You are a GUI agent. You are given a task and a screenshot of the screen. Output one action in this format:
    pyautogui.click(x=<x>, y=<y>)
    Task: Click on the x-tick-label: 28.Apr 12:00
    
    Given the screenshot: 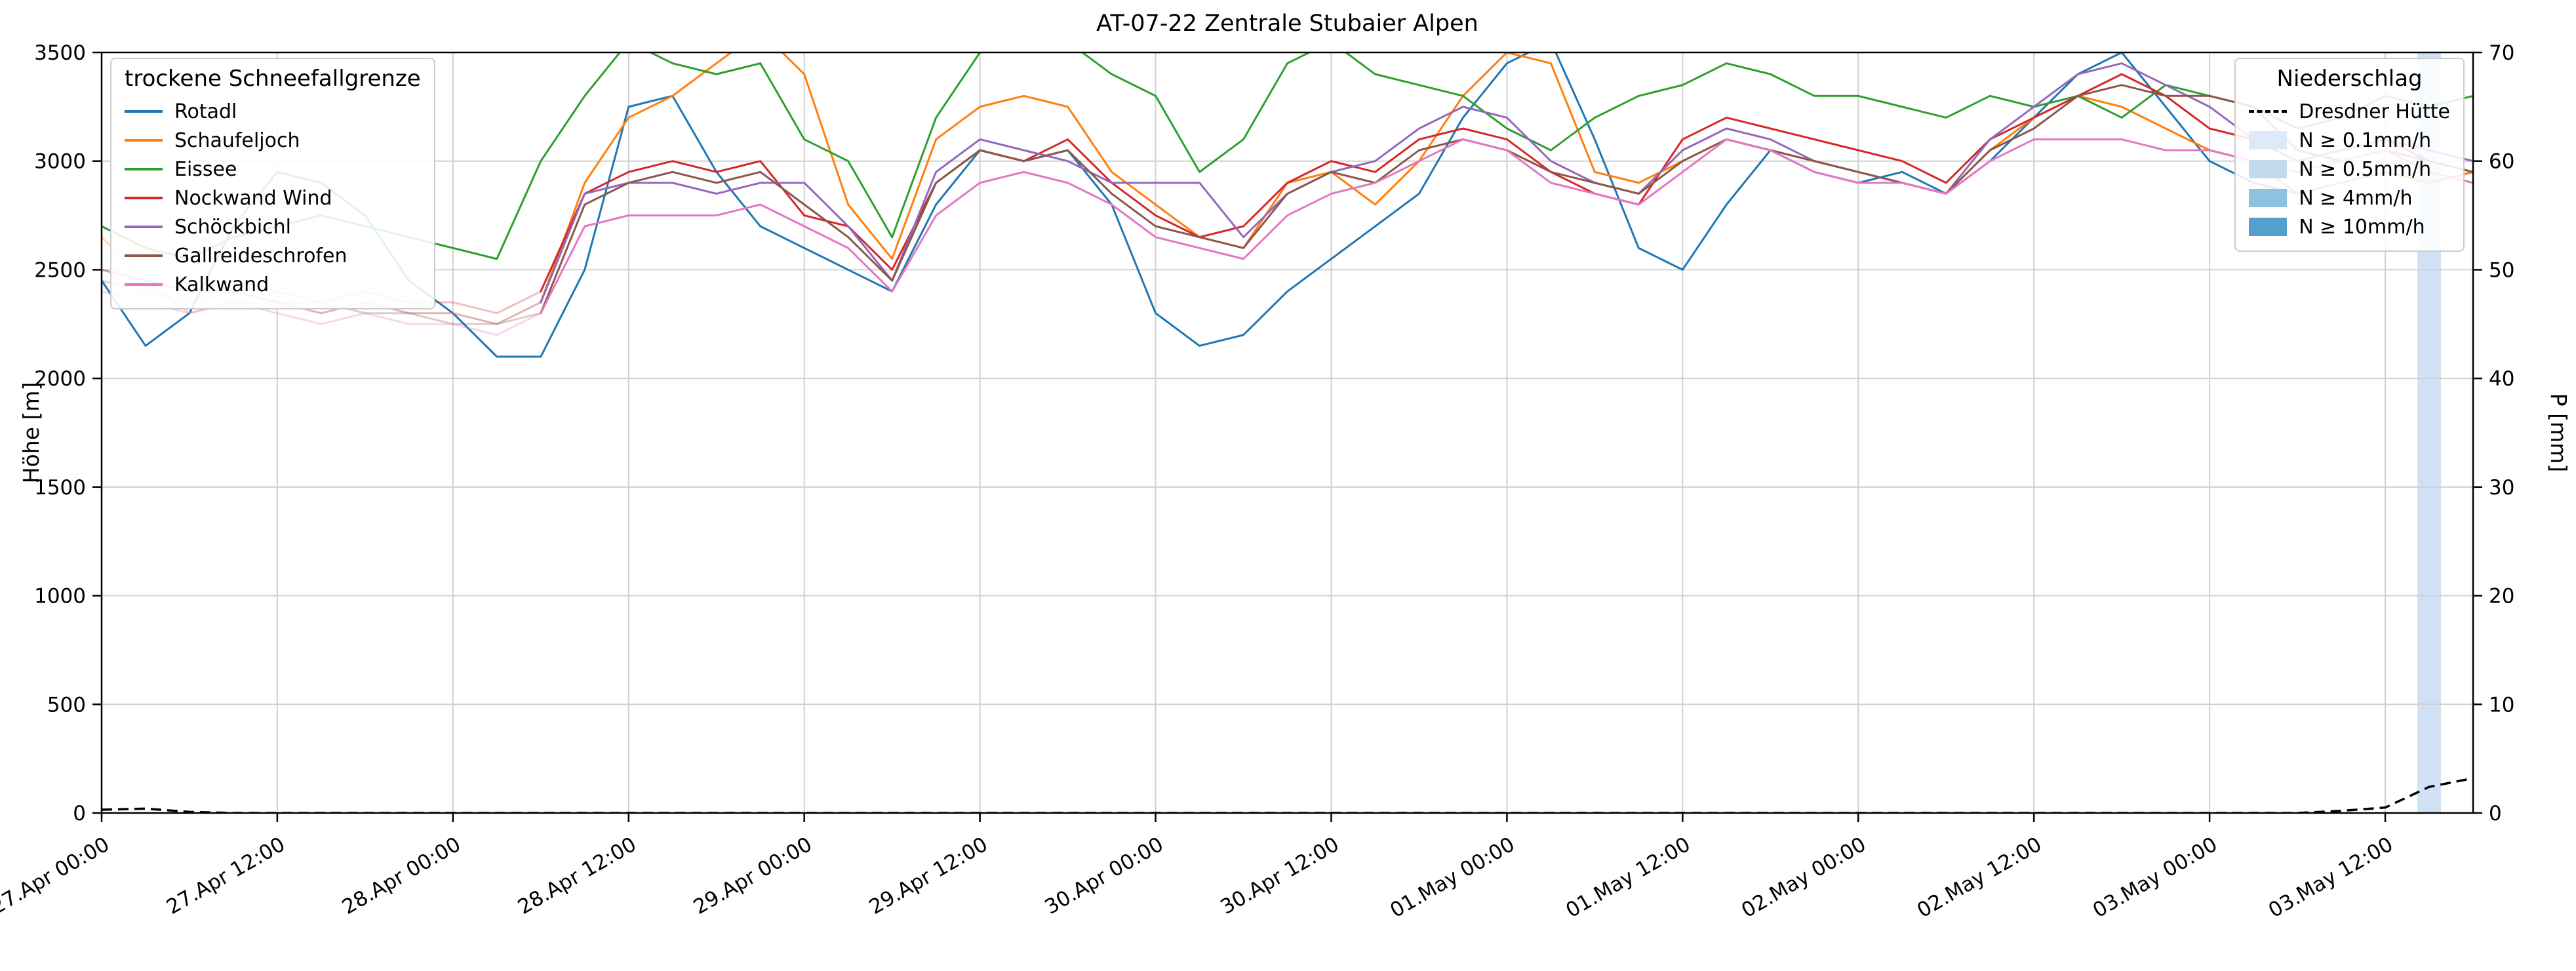 What is the action you would take?
    pyautogui.click(x=577, y=876)
    